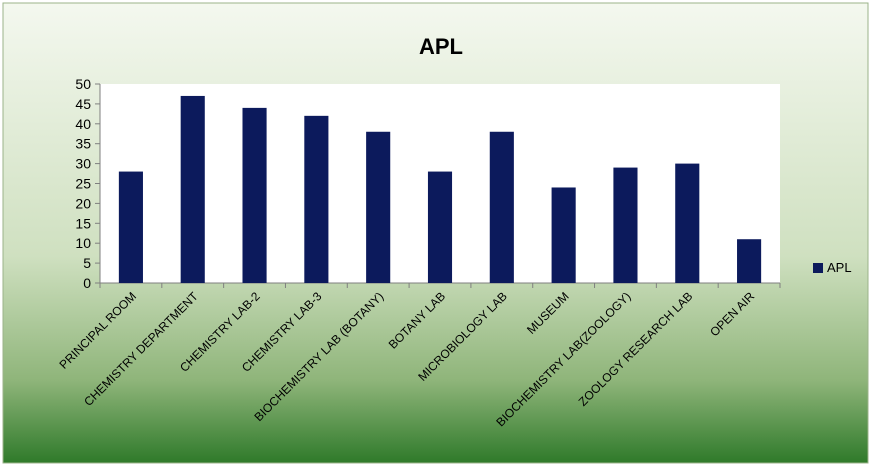  I want to click on y-tick-label: 0, so click(87, 283).